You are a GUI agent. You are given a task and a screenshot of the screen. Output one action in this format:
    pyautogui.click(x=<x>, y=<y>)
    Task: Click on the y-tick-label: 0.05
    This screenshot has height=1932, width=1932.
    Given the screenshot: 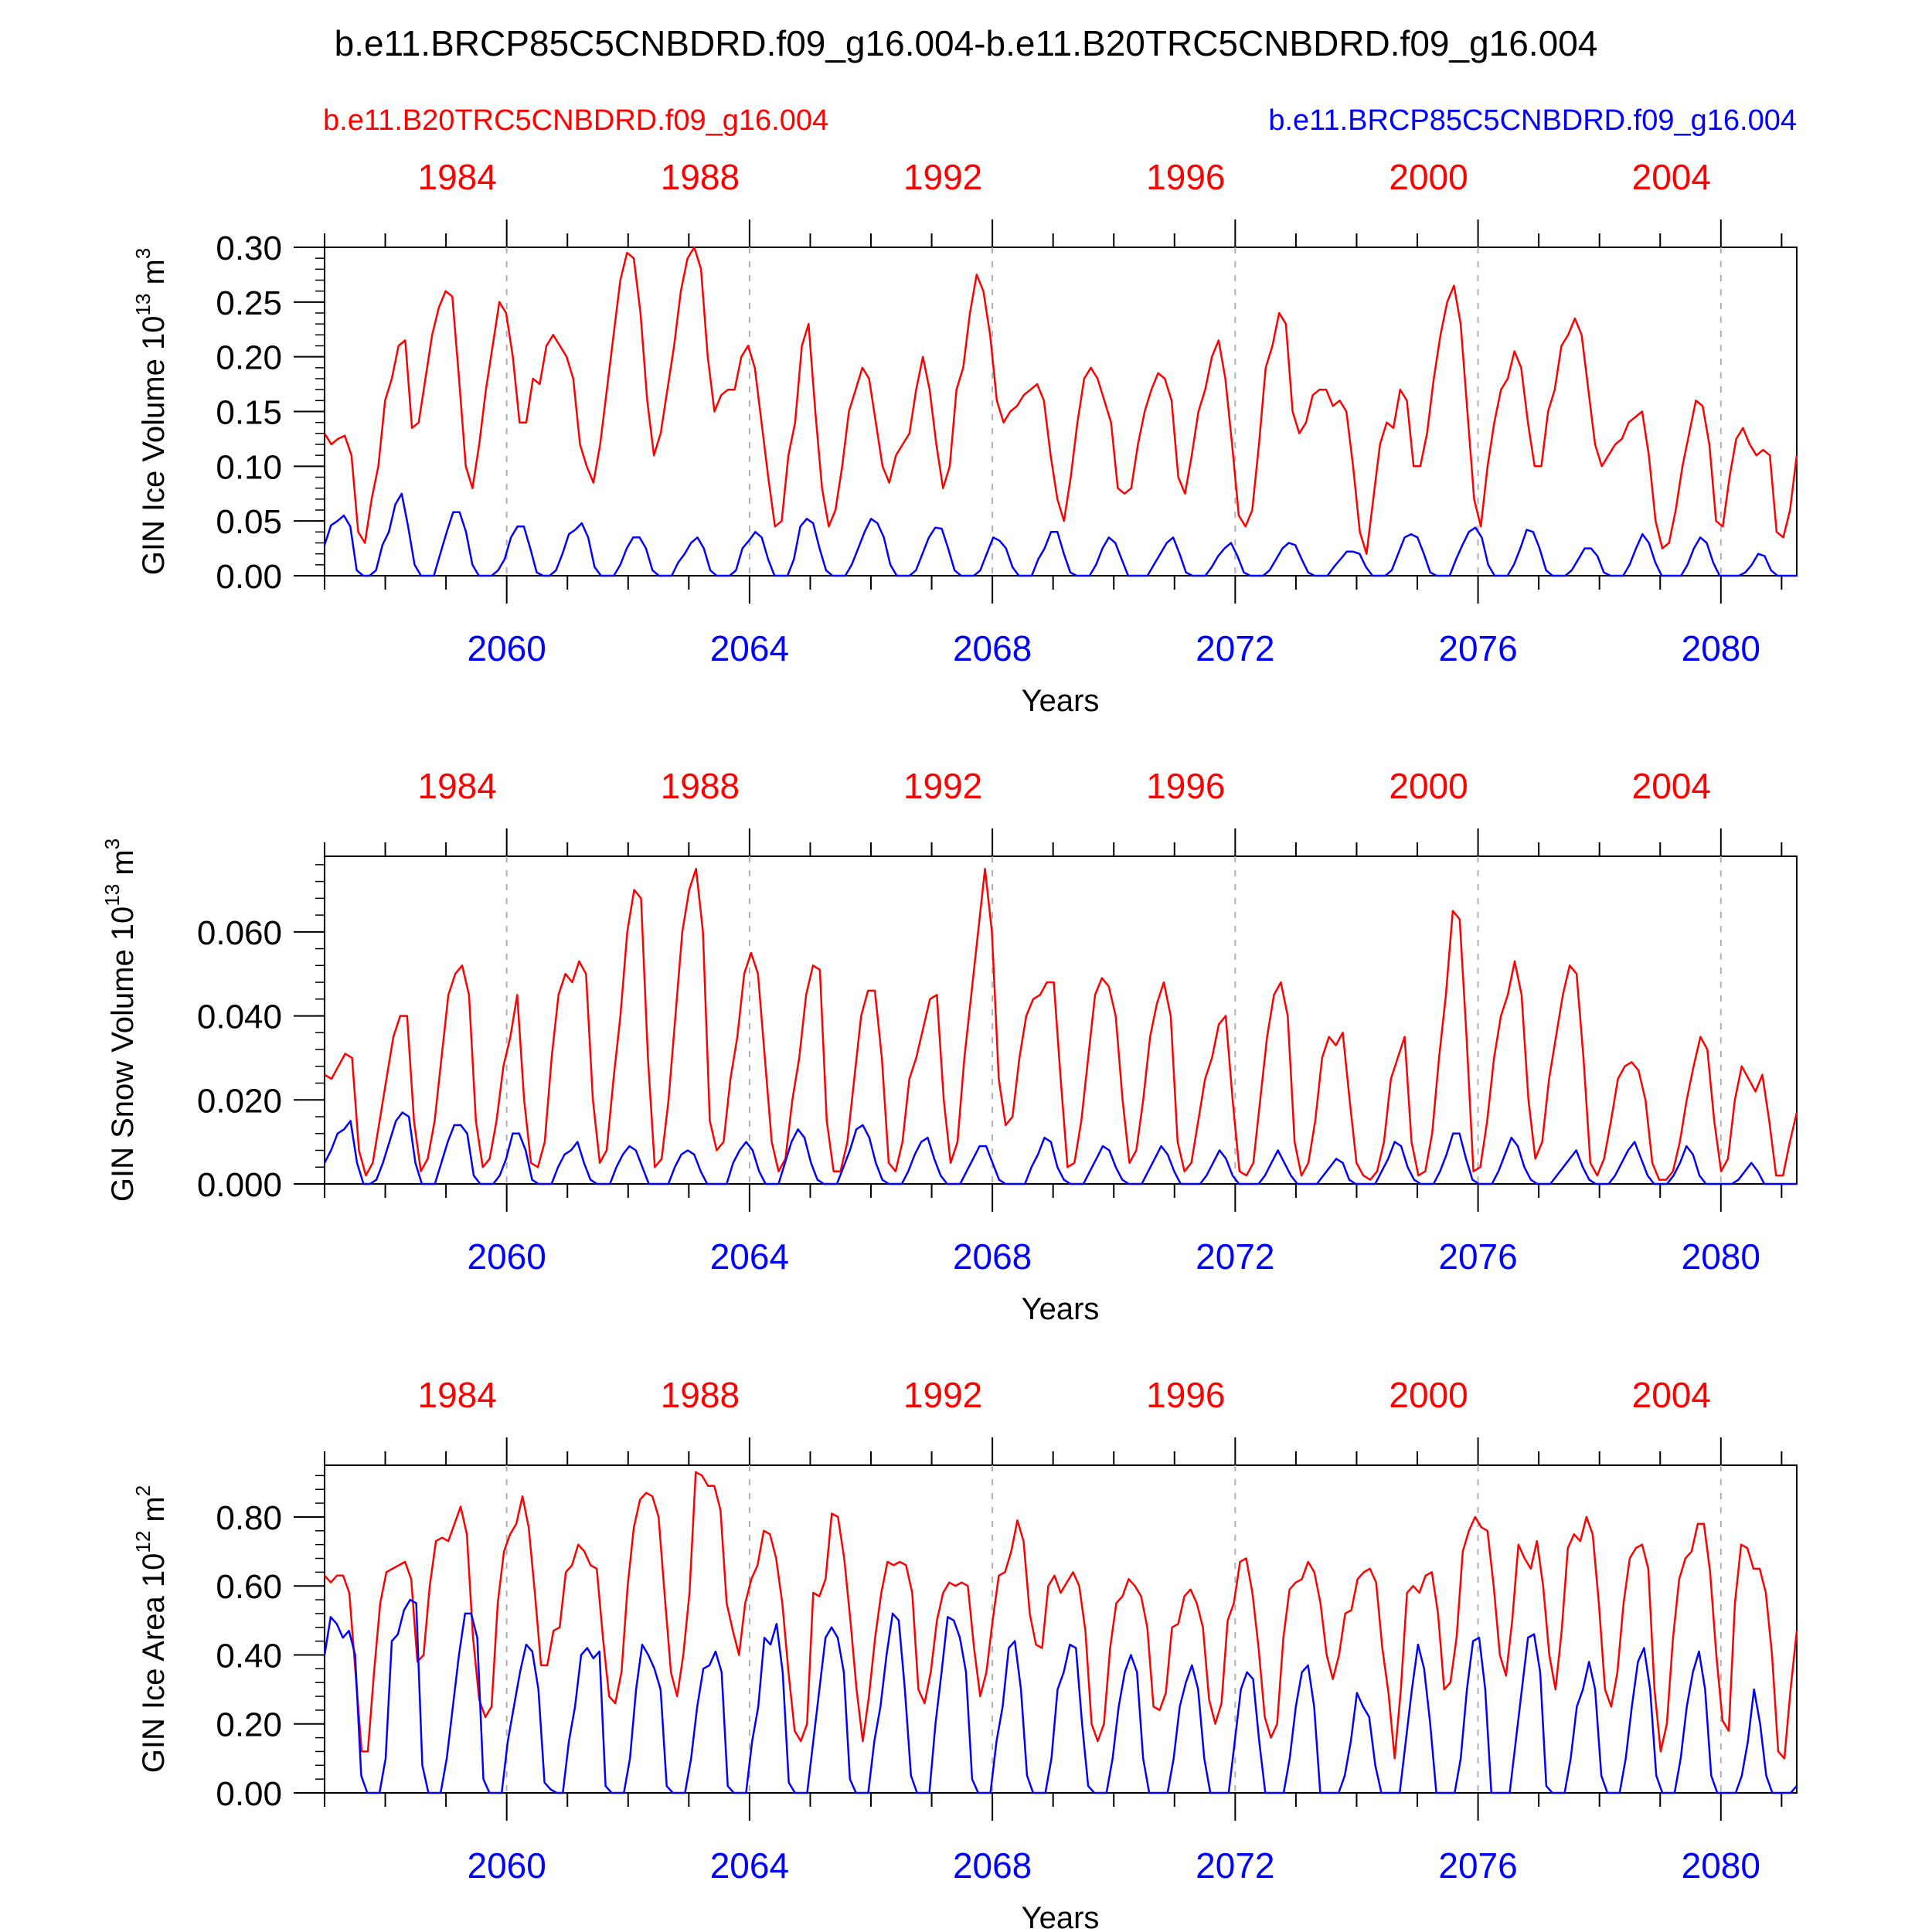 What is the action you would take?
    pyautogui.click(x=249, y=522)
    